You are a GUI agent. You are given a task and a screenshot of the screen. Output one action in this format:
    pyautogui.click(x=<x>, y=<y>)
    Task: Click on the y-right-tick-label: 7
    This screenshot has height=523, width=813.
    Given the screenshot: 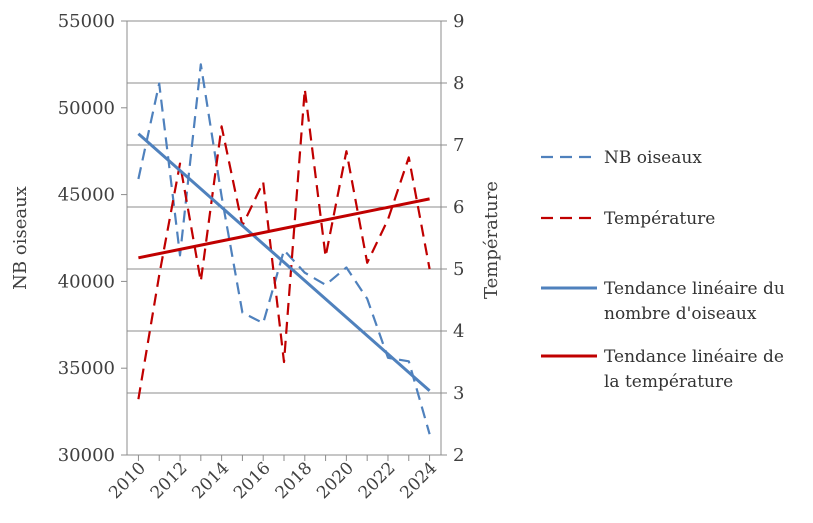 What is the action you would take?
    pyautogui.click(x=458, y=145)
    